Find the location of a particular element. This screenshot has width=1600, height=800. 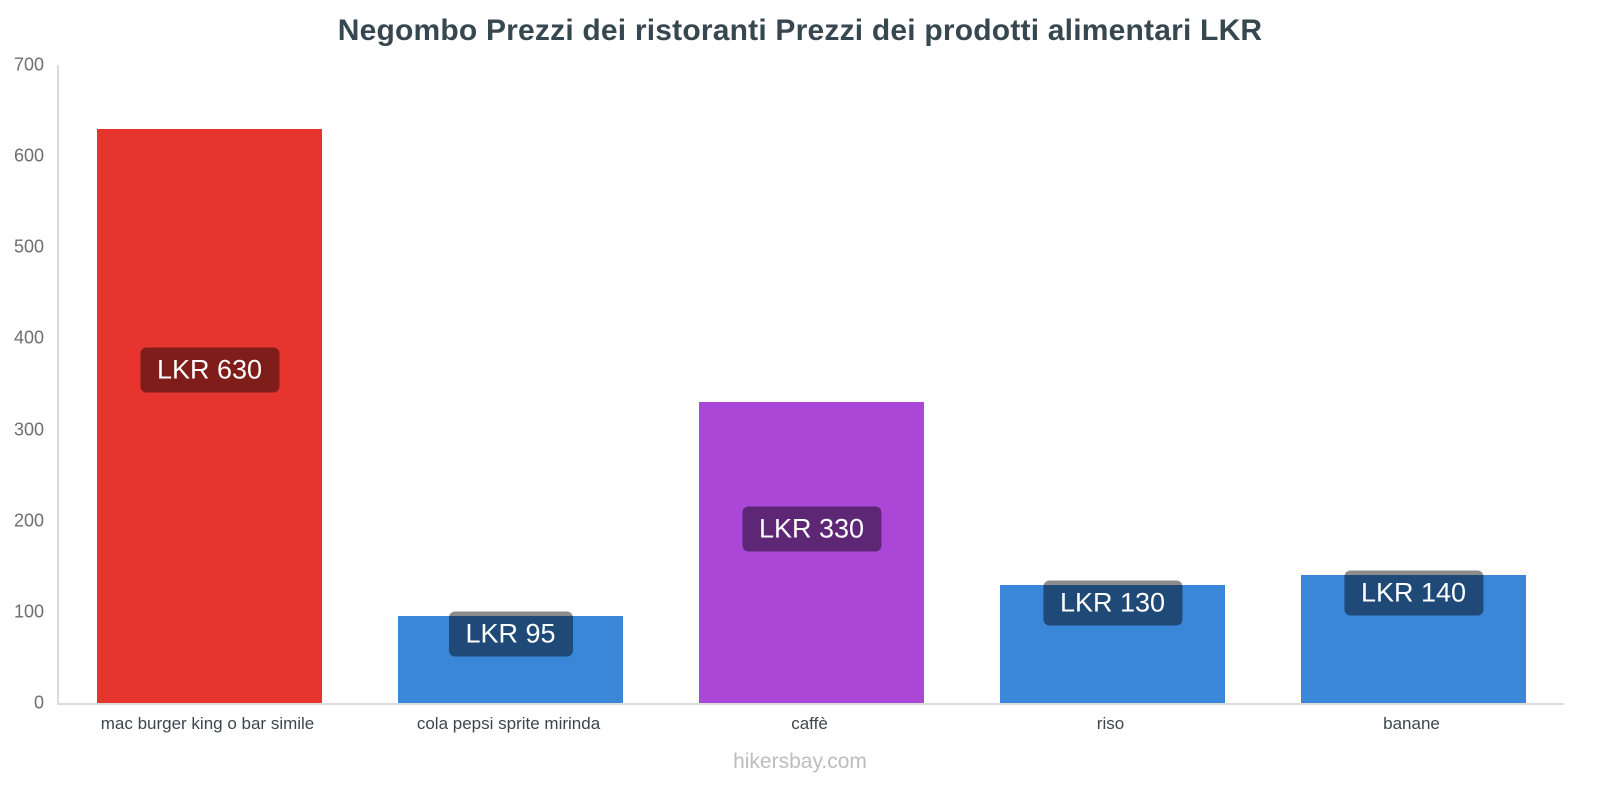

bar-4: LKR 130 is located at coordinates (1112, 641).